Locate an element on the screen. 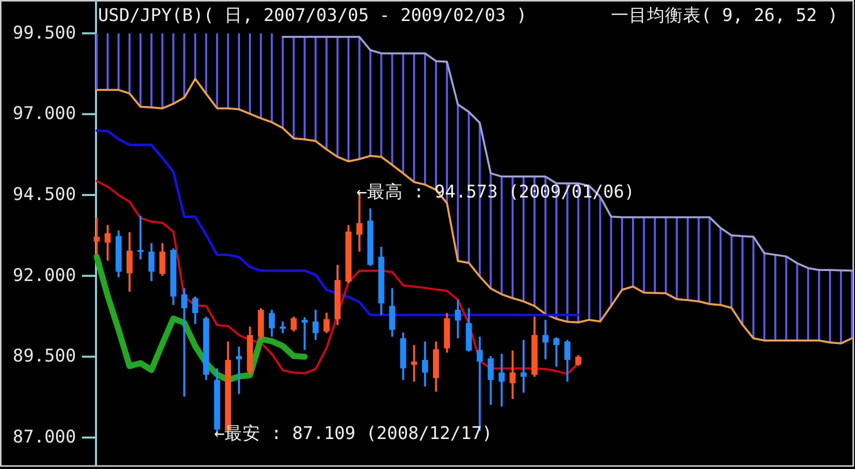  y-tick-label: 87.000 is located at coordinates (44, 438).